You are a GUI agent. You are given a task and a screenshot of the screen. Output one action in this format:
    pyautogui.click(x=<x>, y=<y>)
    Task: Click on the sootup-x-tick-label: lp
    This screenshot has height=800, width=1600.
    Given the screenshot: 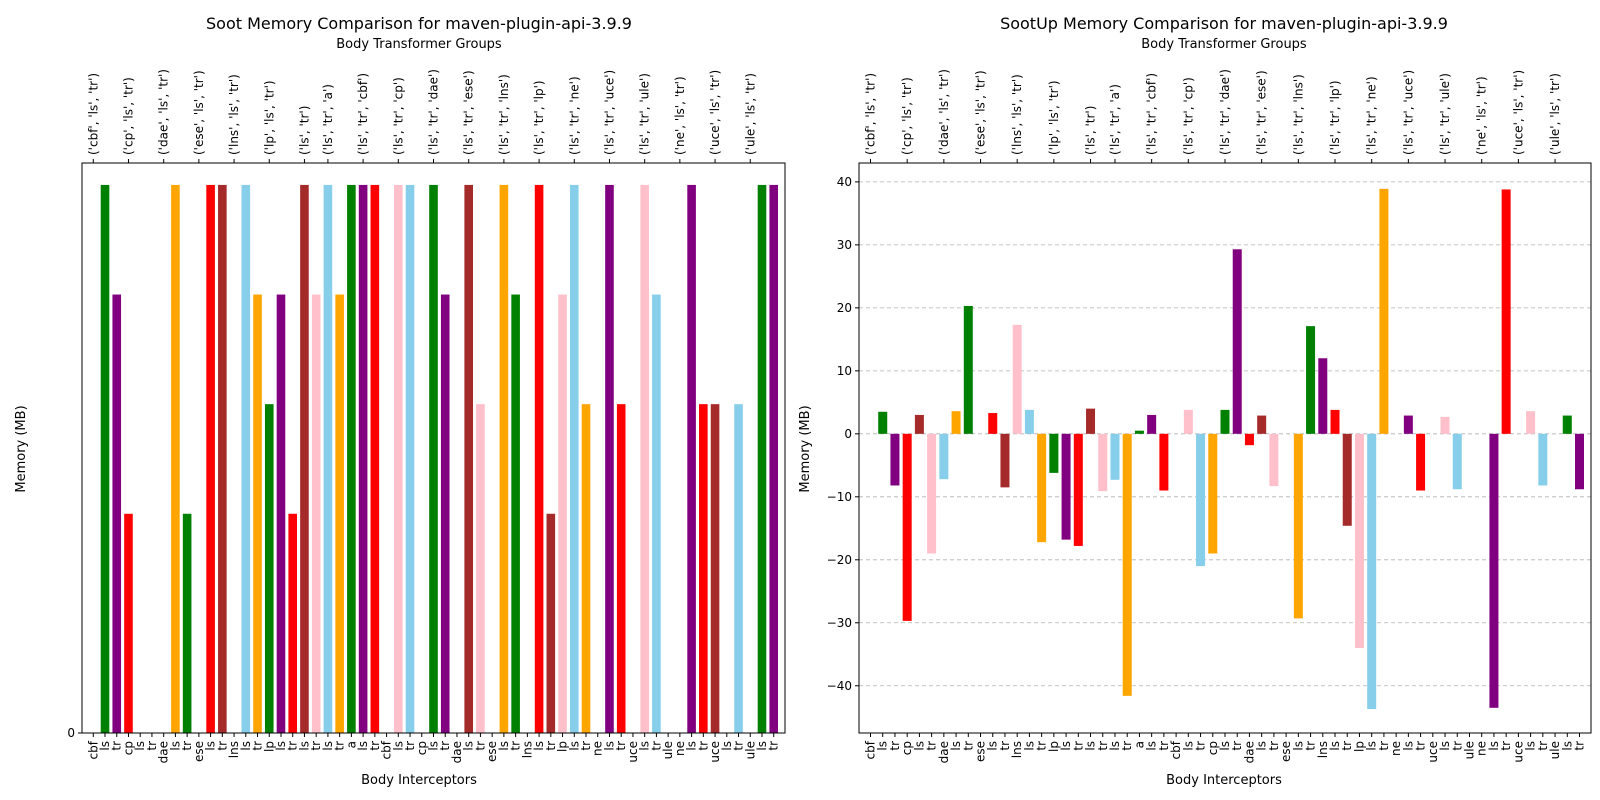 What is the action you would take?
    pyautogui.click(x=1359, y=746)
    